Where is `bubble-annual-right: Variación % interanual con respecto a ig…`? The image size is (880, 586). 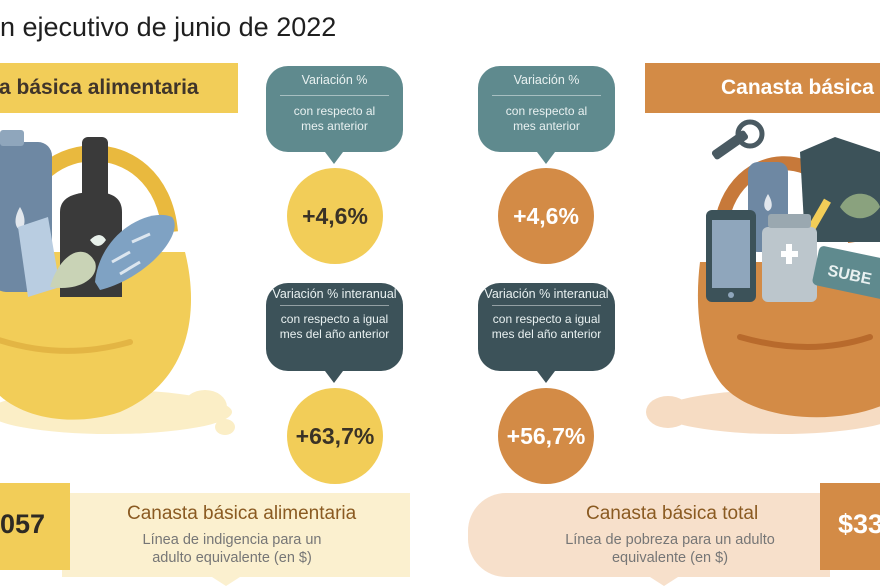
bubble-annual-right: Variación % interanual con respecto a ig… is located at coordinates (546, 333).